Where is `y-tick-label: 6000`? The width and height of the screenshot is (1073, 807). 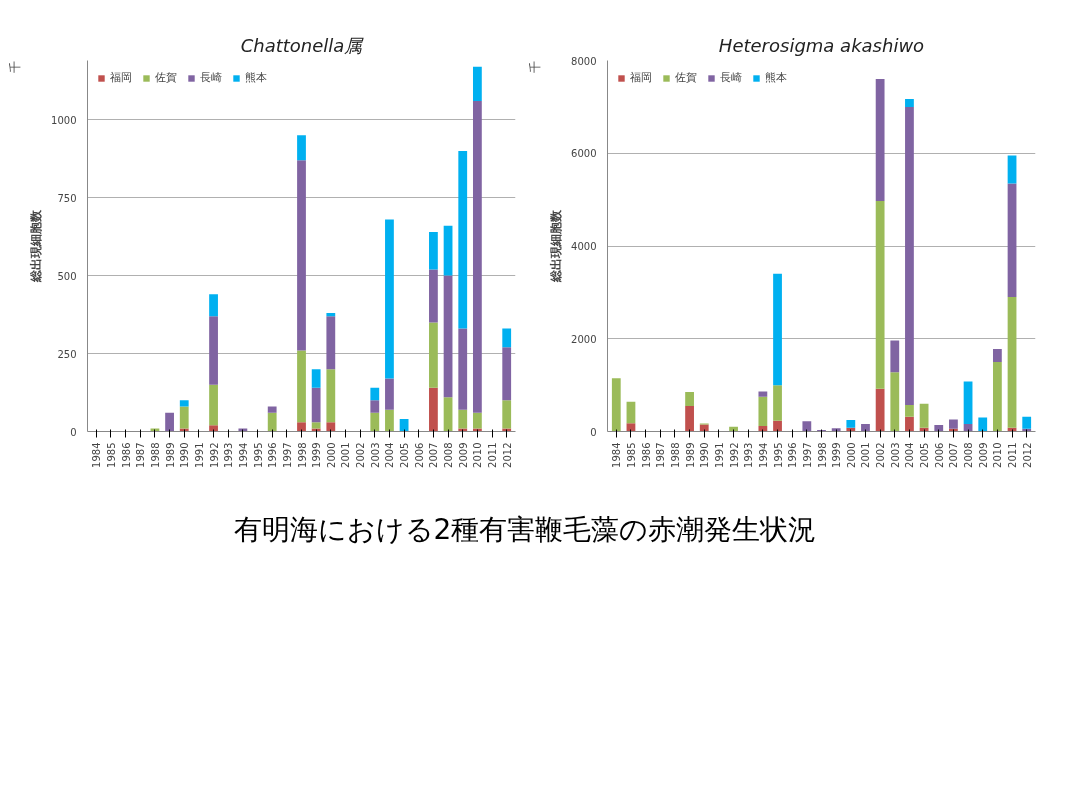
y-tick-label: 6000 is located at coordinates (584, 154).